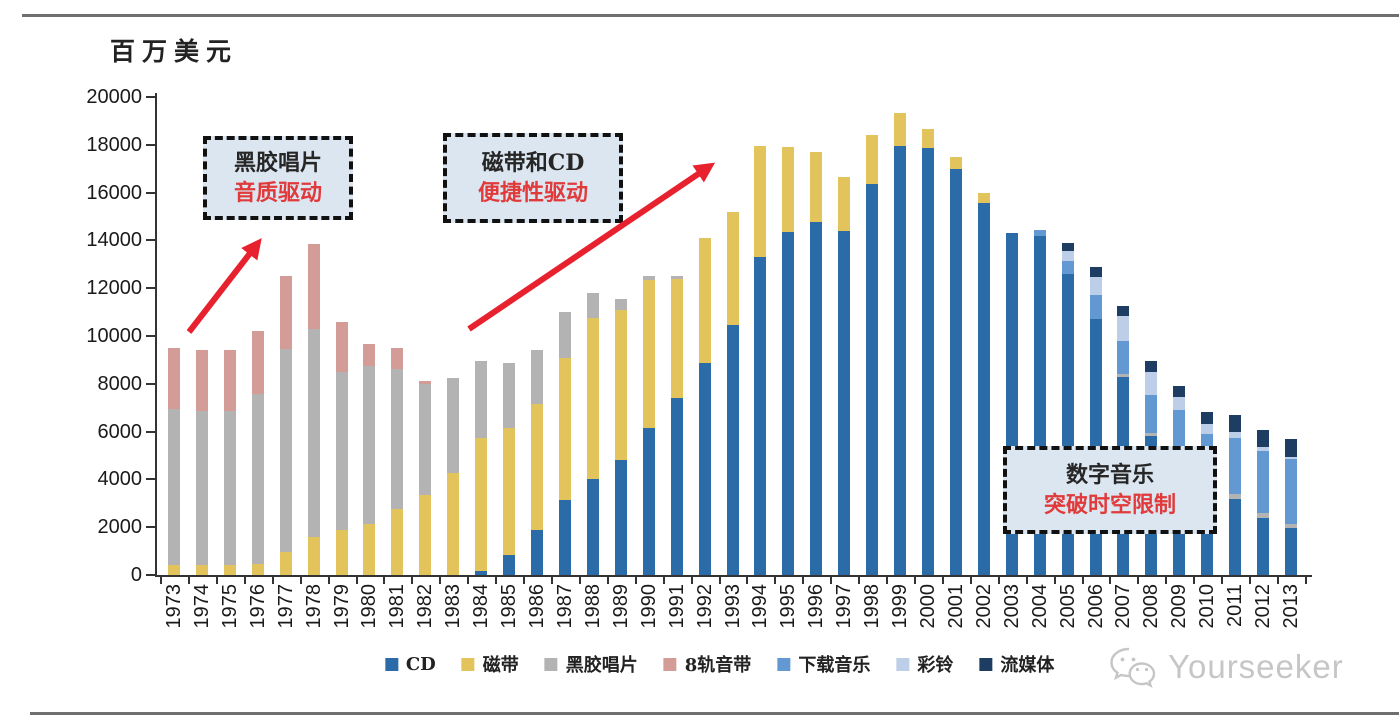  What do you see at coordinates (710, 15) in the screenshot?
I see `top-divider` at bounding box center [710, 15].